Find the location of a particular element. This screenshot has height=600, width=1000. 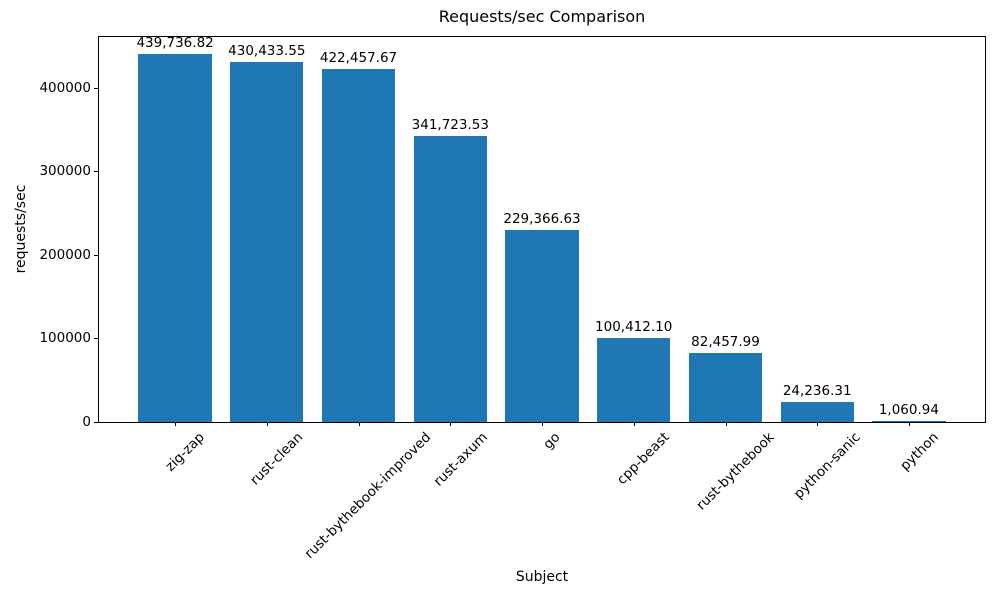

x-tick-label: cpp-beast is located at coordinates (643, 458).